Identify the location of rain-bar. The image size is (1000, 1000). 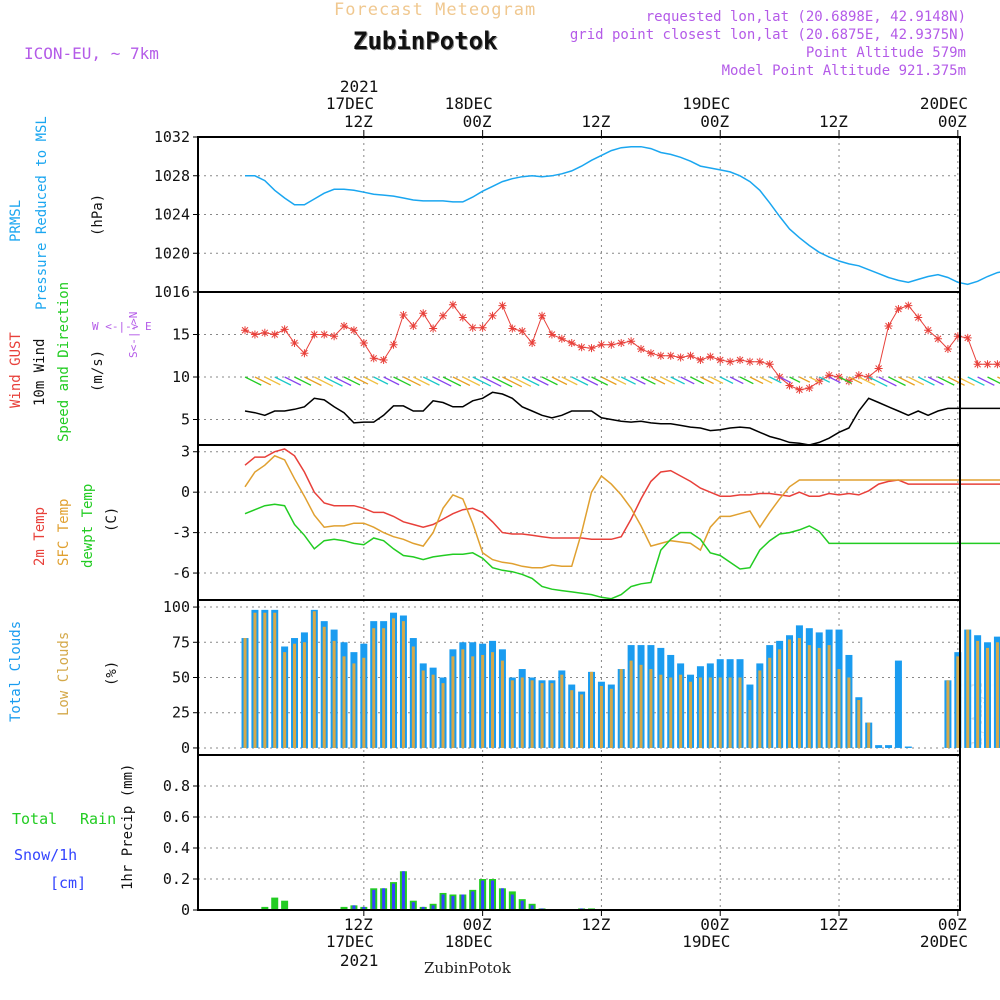
(285, 905).